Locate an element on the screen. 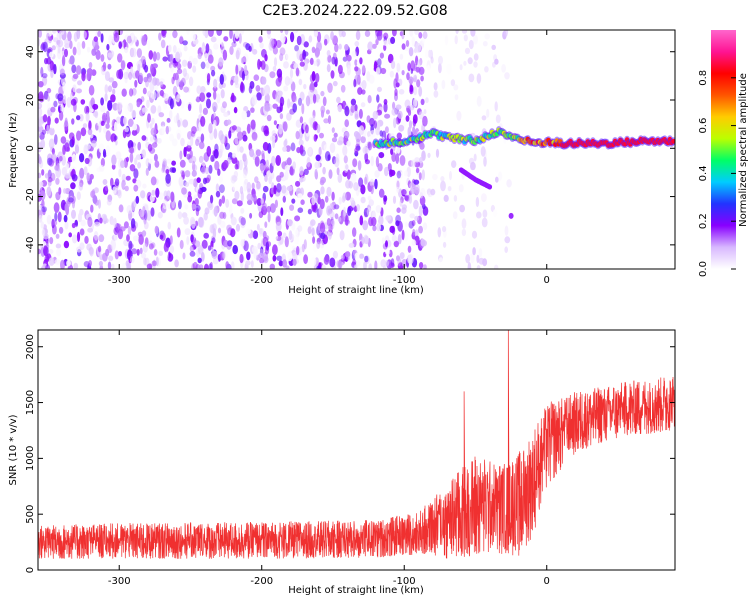 This screenshot has width=750, height=600. spectrogram-isolated-blob is located at coordinates (511, 215).